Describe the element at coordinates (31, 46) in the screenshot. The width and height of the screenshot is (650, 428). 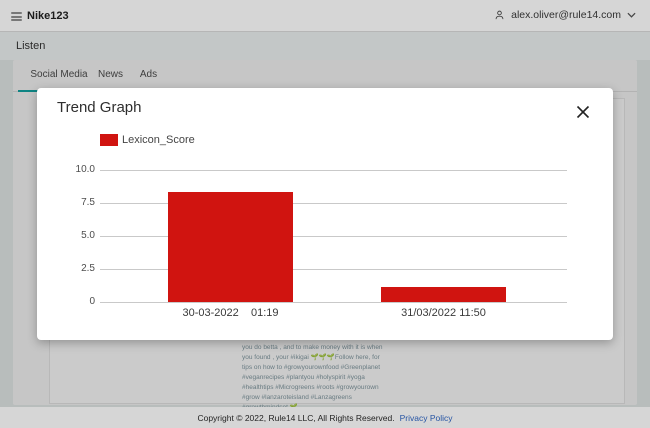
I see `page-title: Listen` at that location.